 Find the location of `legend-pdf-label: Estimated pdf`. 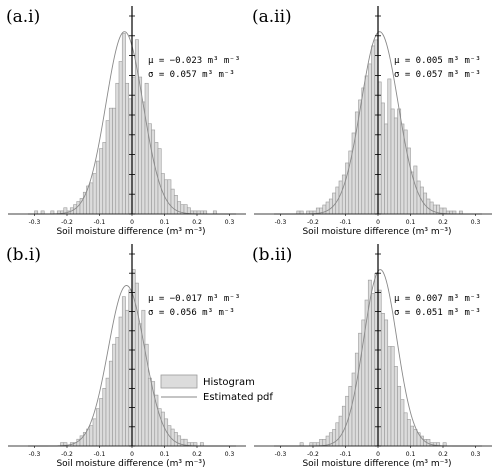

legend-pdf-label: Estimated pdf is located at coordinates (238, 397).